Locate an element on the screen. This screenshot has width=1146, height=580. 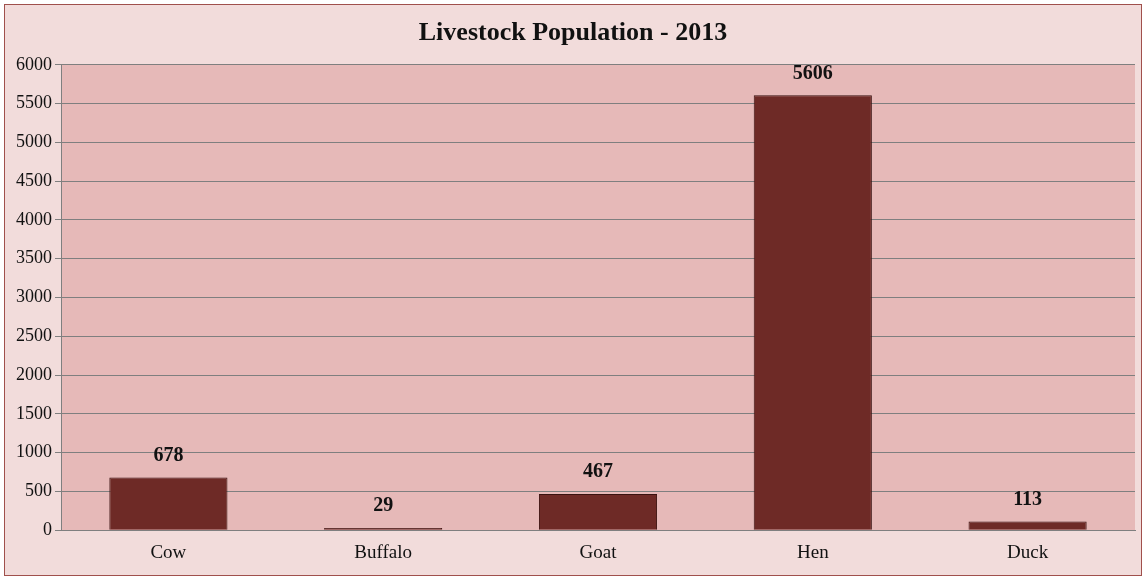
data-label: 5606 is located at coordinates (812, 71).